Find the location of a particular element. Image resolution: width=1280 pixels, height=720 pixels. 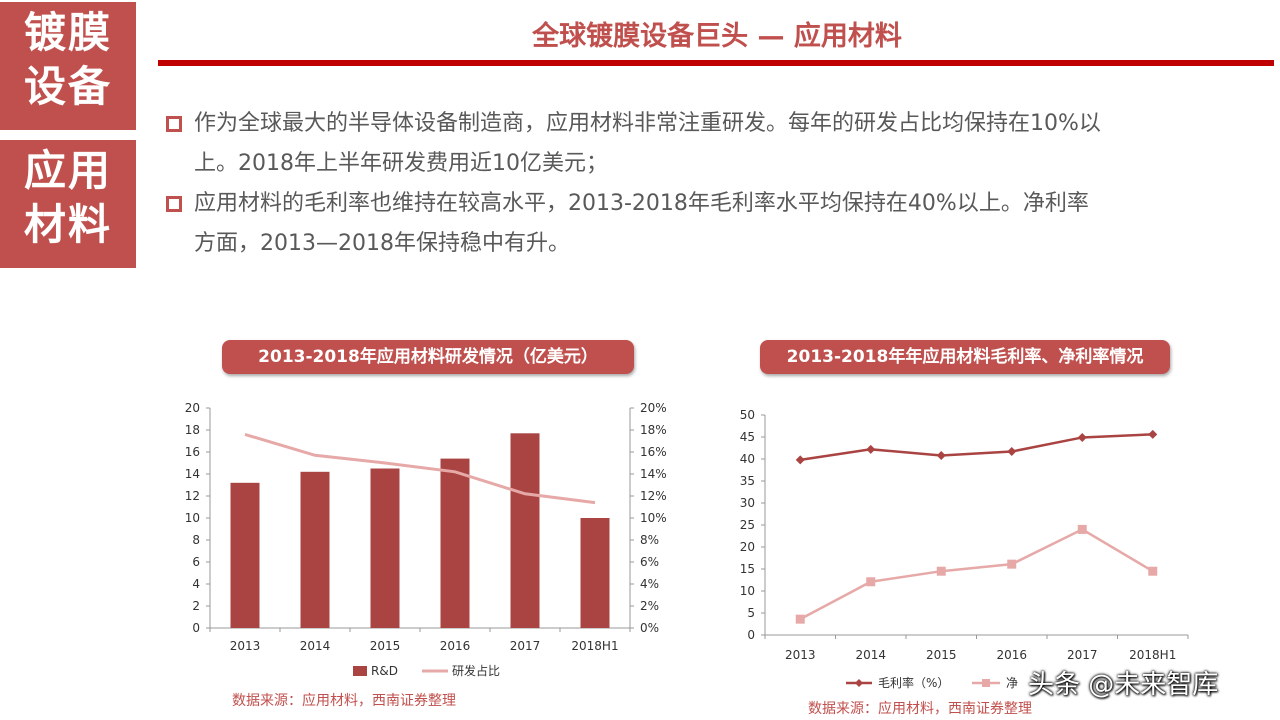

legend-marker-net is located at coordinates (986, 683).